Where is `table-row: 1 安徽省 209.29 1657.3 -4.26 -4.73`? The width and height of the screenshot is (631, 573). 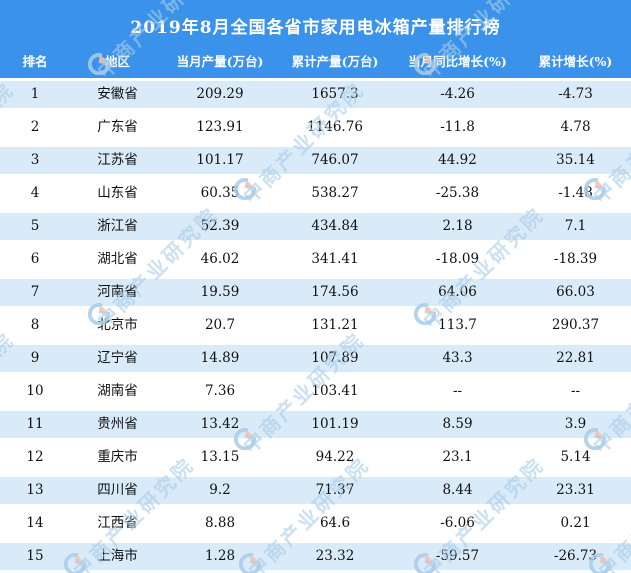 table-row: 1 安徽省 209.29 1657.3 -4.26 -4.73 is located at coordinates (315, 94).